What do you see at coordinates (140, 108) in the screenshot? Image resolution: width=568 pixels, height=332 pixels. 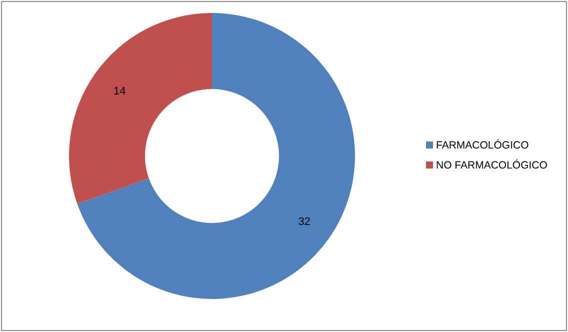 I see `donut-slice` at bounding box center [140, 108].